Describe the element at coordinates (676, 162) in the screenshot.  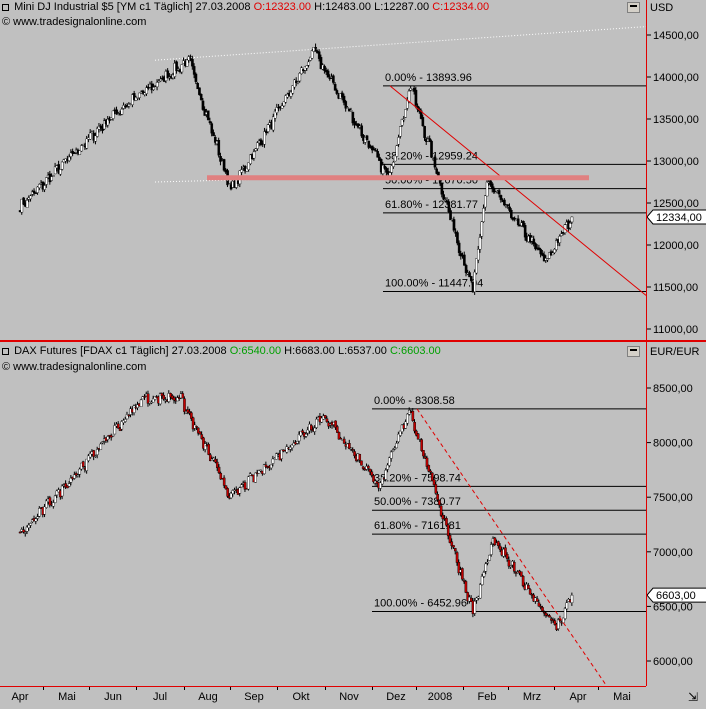
I see `price-axis-label: 13000,00` at that location.